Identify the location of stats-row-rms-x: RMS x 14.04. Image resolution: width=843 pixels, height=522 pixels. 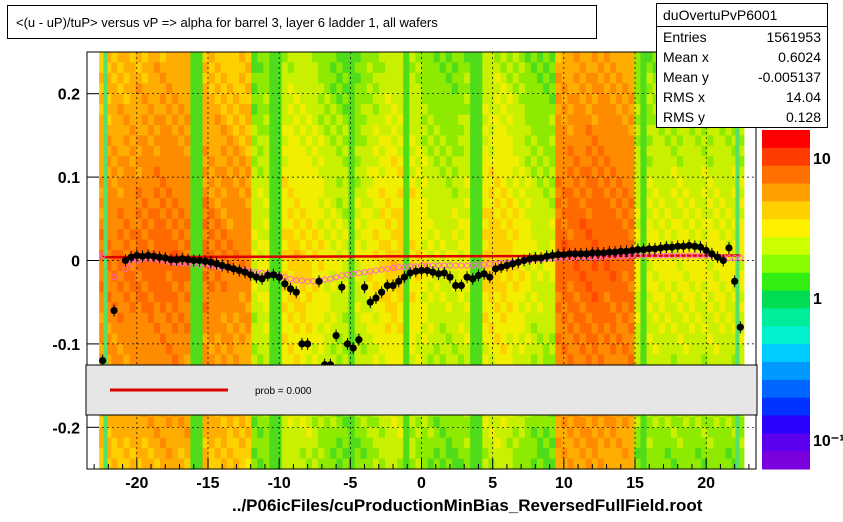
(742, 97).